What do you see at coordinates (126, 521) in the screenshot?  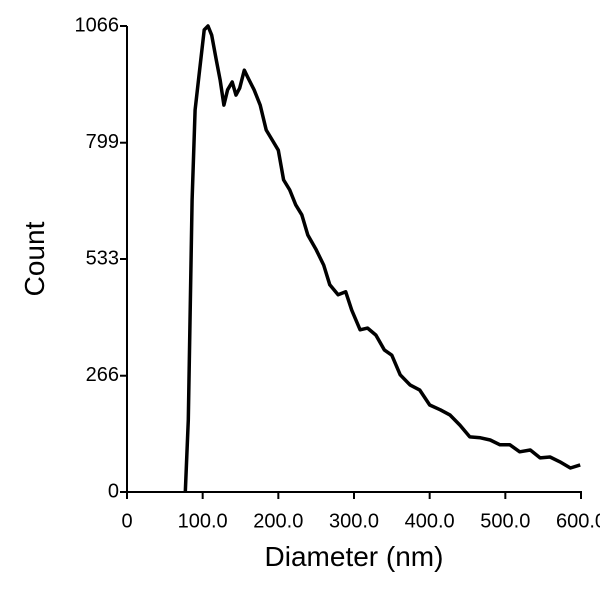 I see `x-tick-label: 0` at bounding box center [126, 521].